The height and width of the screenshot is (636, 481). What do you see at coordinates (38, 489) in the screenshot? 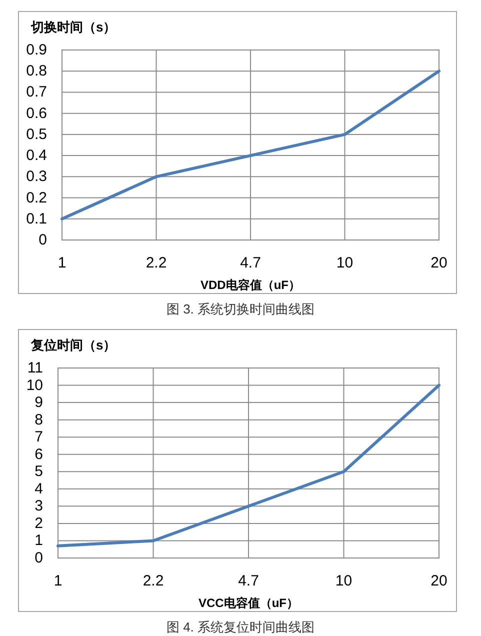
I see `y-tick-label: 4` at bounding box center [38, 489].